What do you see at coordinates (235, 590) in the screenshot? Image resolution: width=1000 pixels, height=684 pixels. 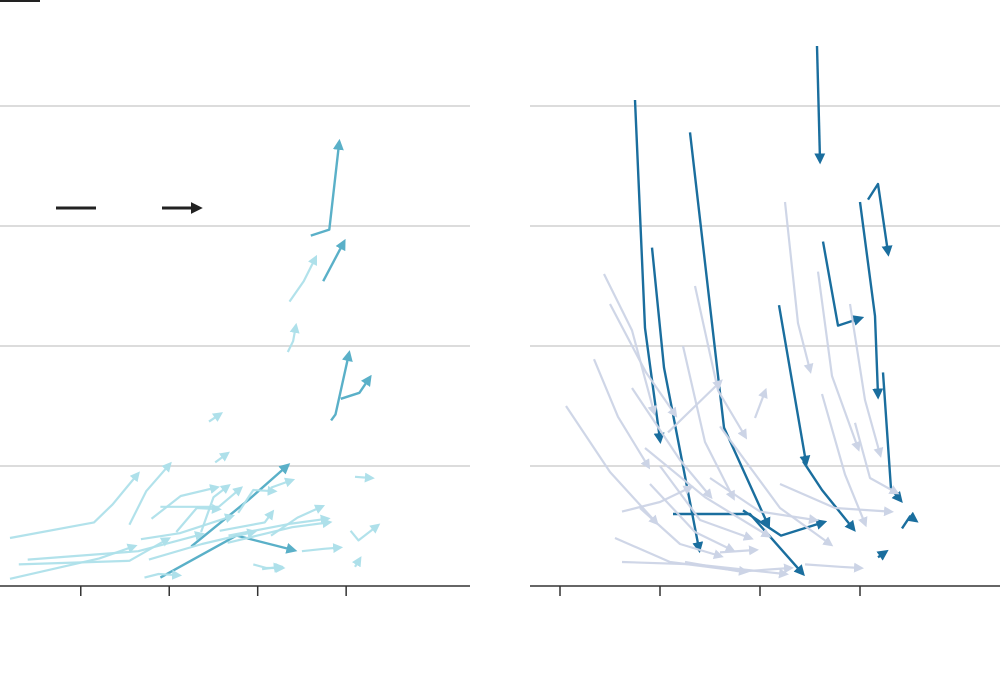 I see `left-x-axis` at bounding box center [235, 590].